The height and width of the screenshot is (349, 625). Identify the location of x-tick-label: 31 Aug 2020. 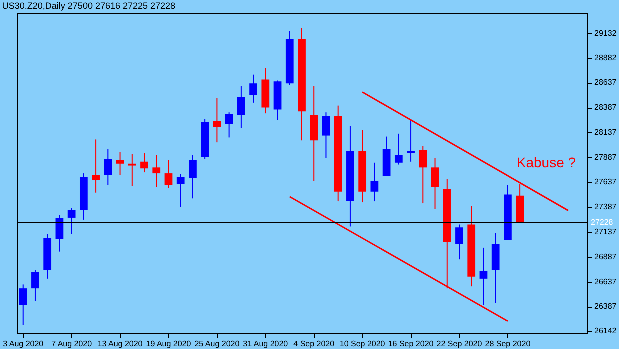
(266, 344).